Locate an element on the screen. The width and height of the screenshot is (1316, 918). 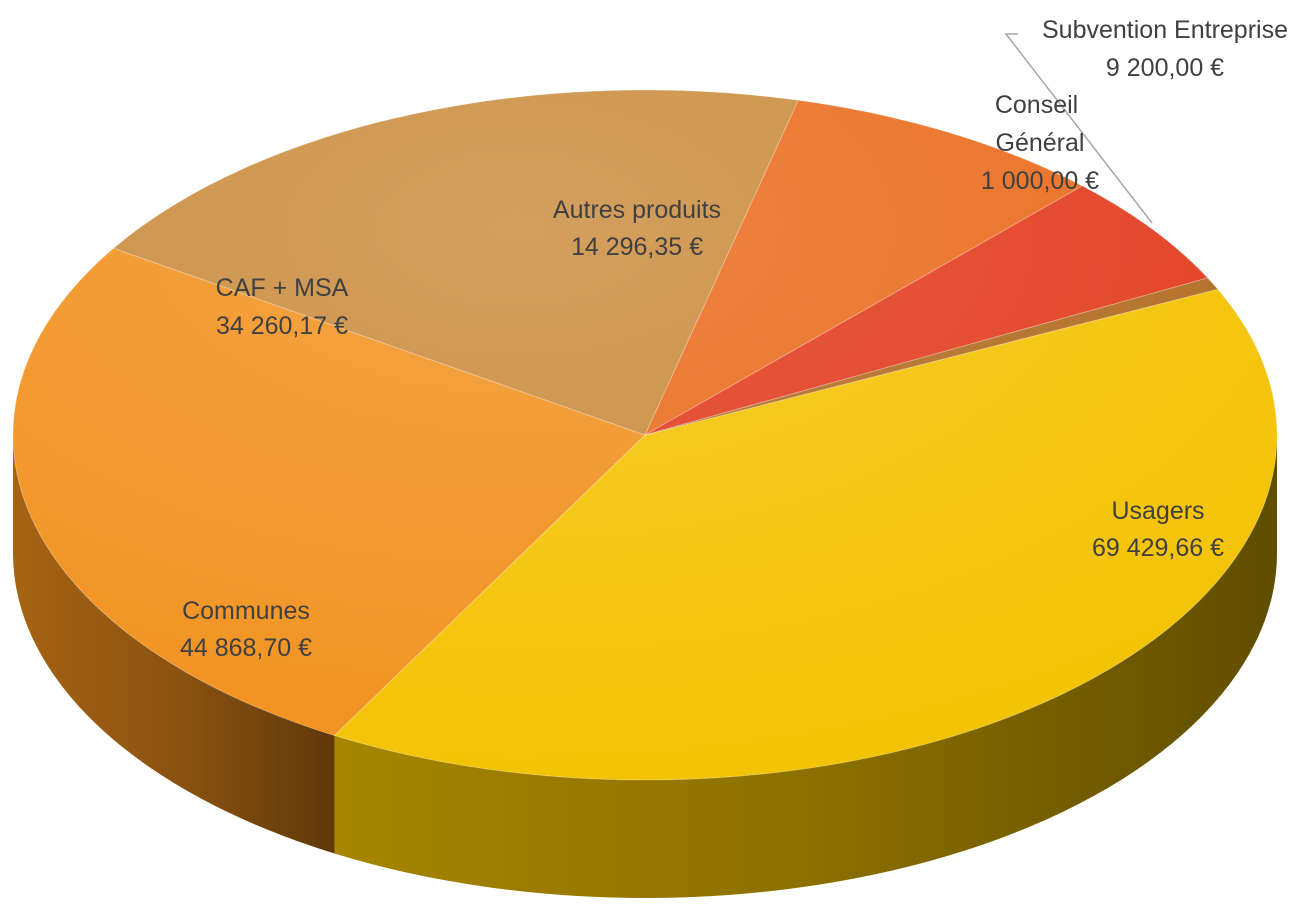
label-subvention-entreprise-value: 9 200,00 € is located at coordinates (1165, 68).